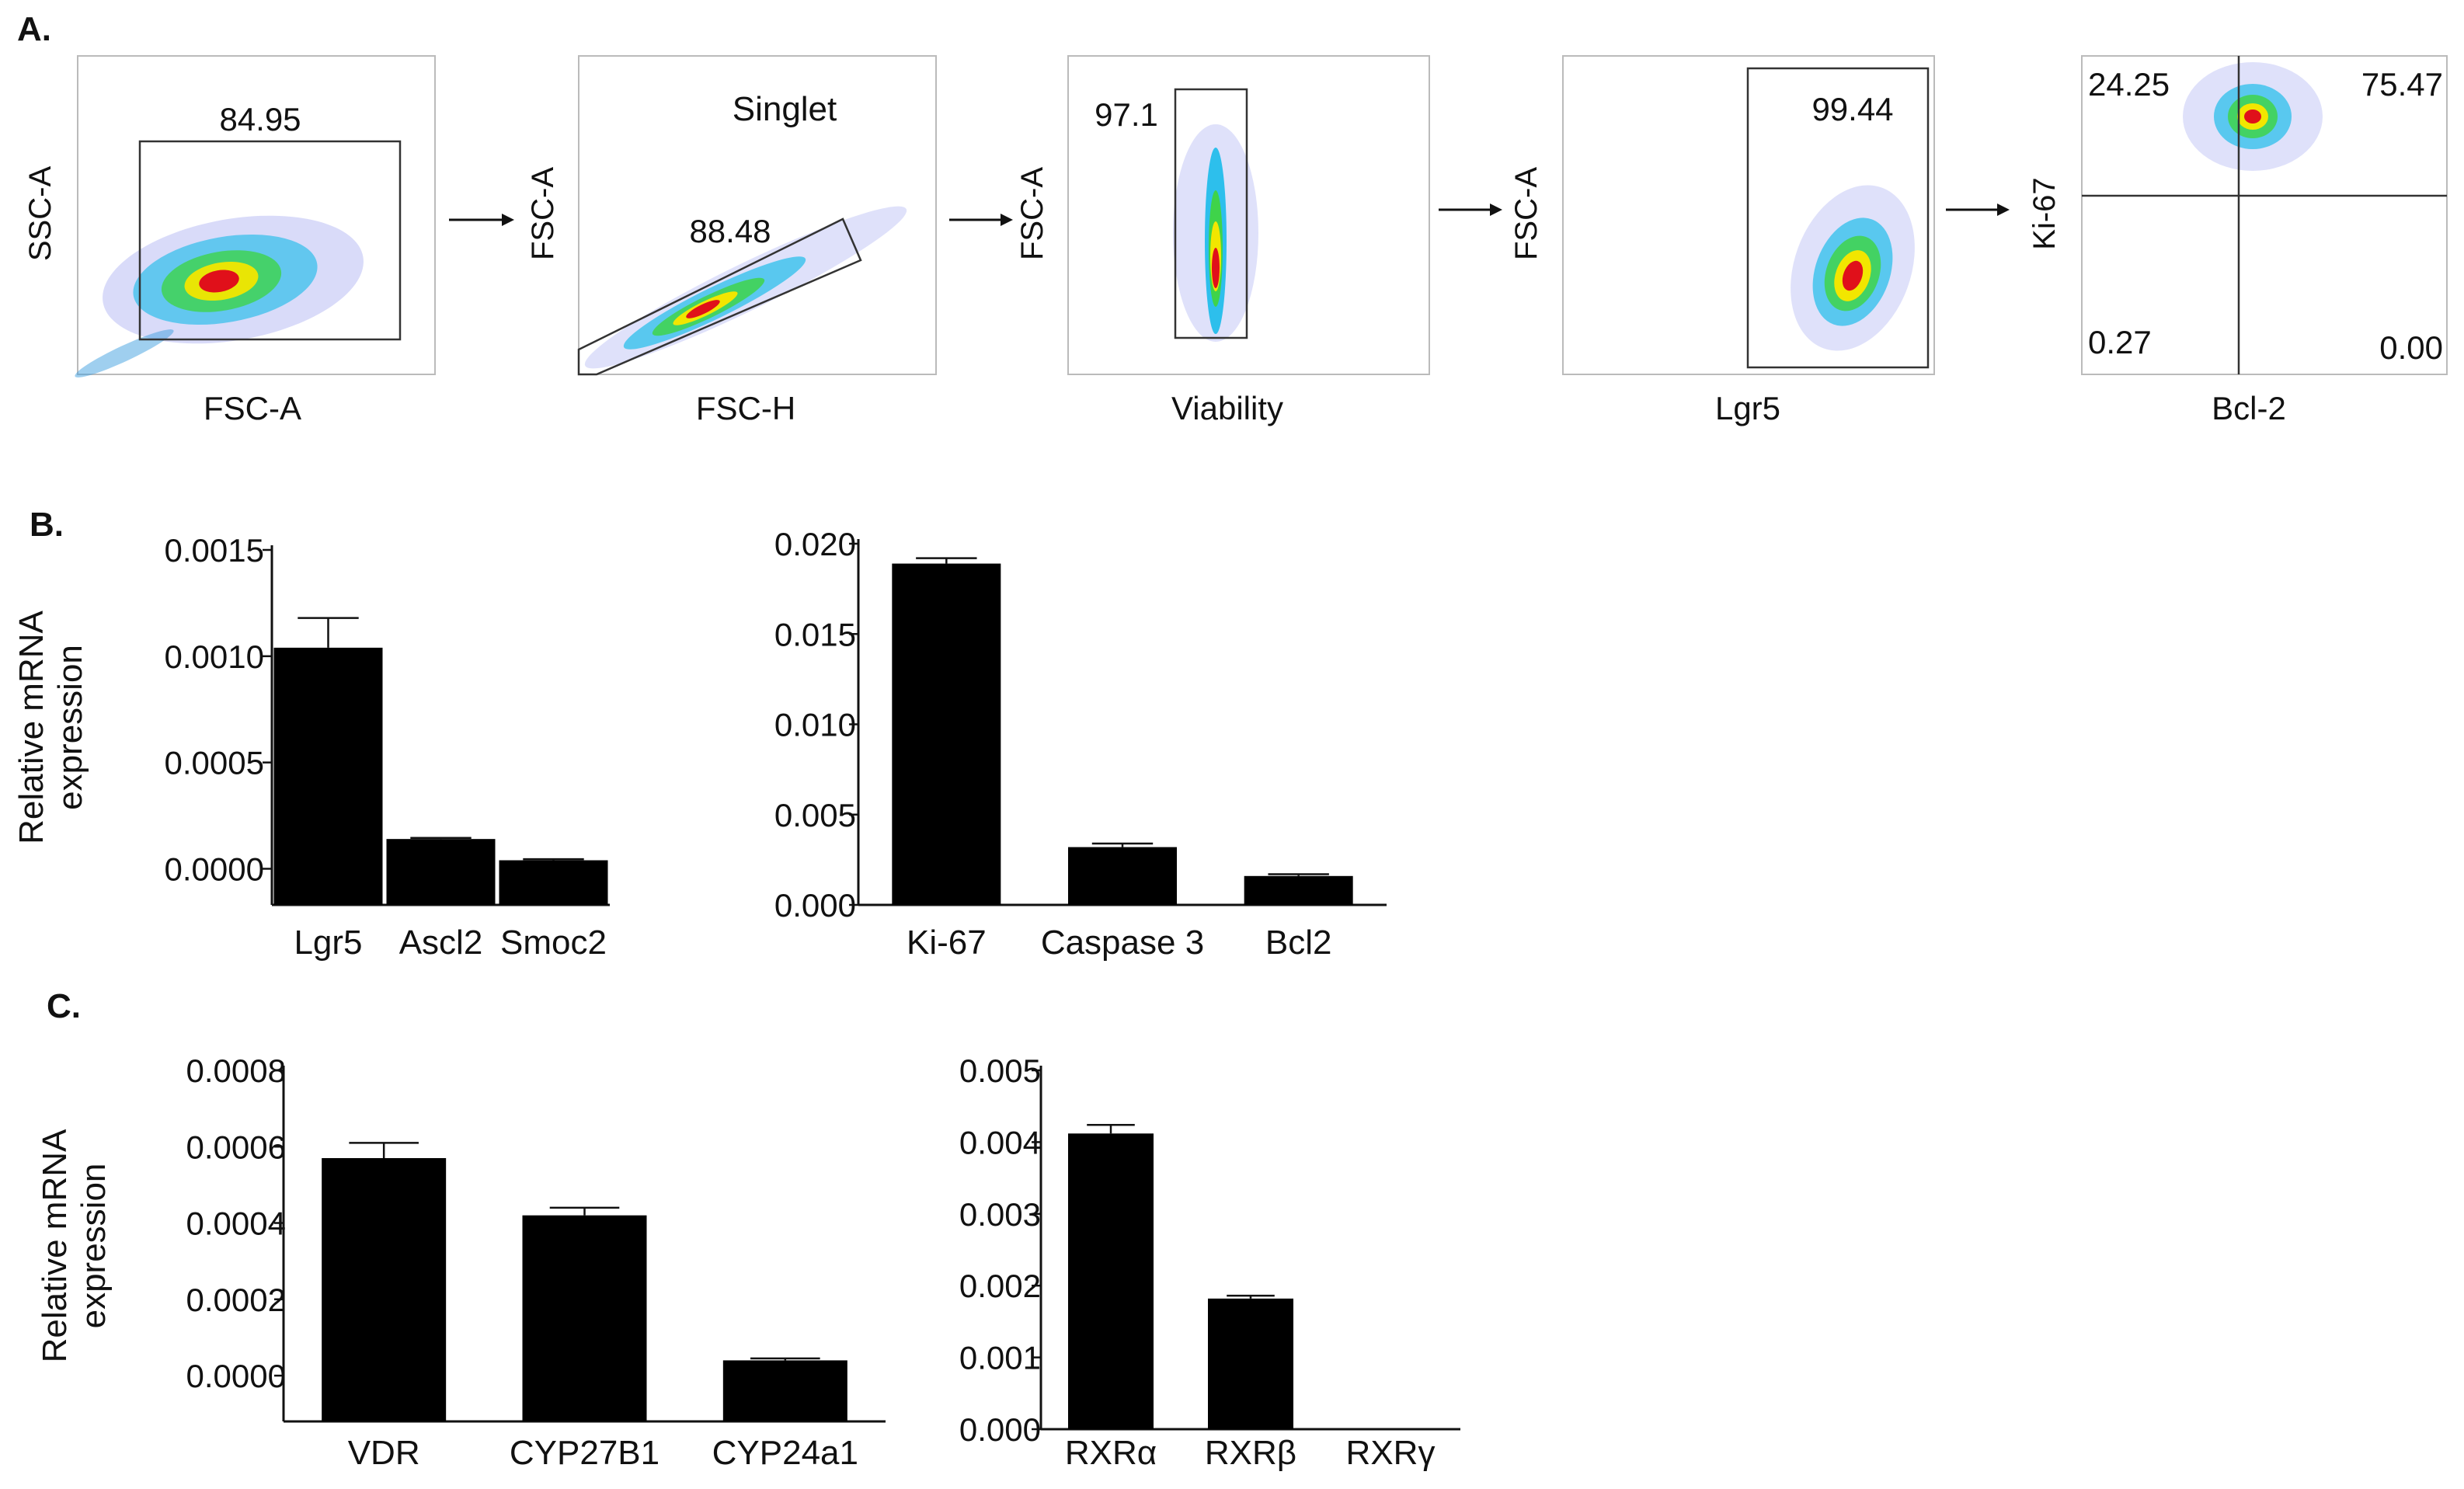 This screenshot has width=2464, height=1489. What do you see at coordinates (236, 1223) in the screenshot?
I see `y-tick-label: 0.0004` at bounding box center [236, 1223].